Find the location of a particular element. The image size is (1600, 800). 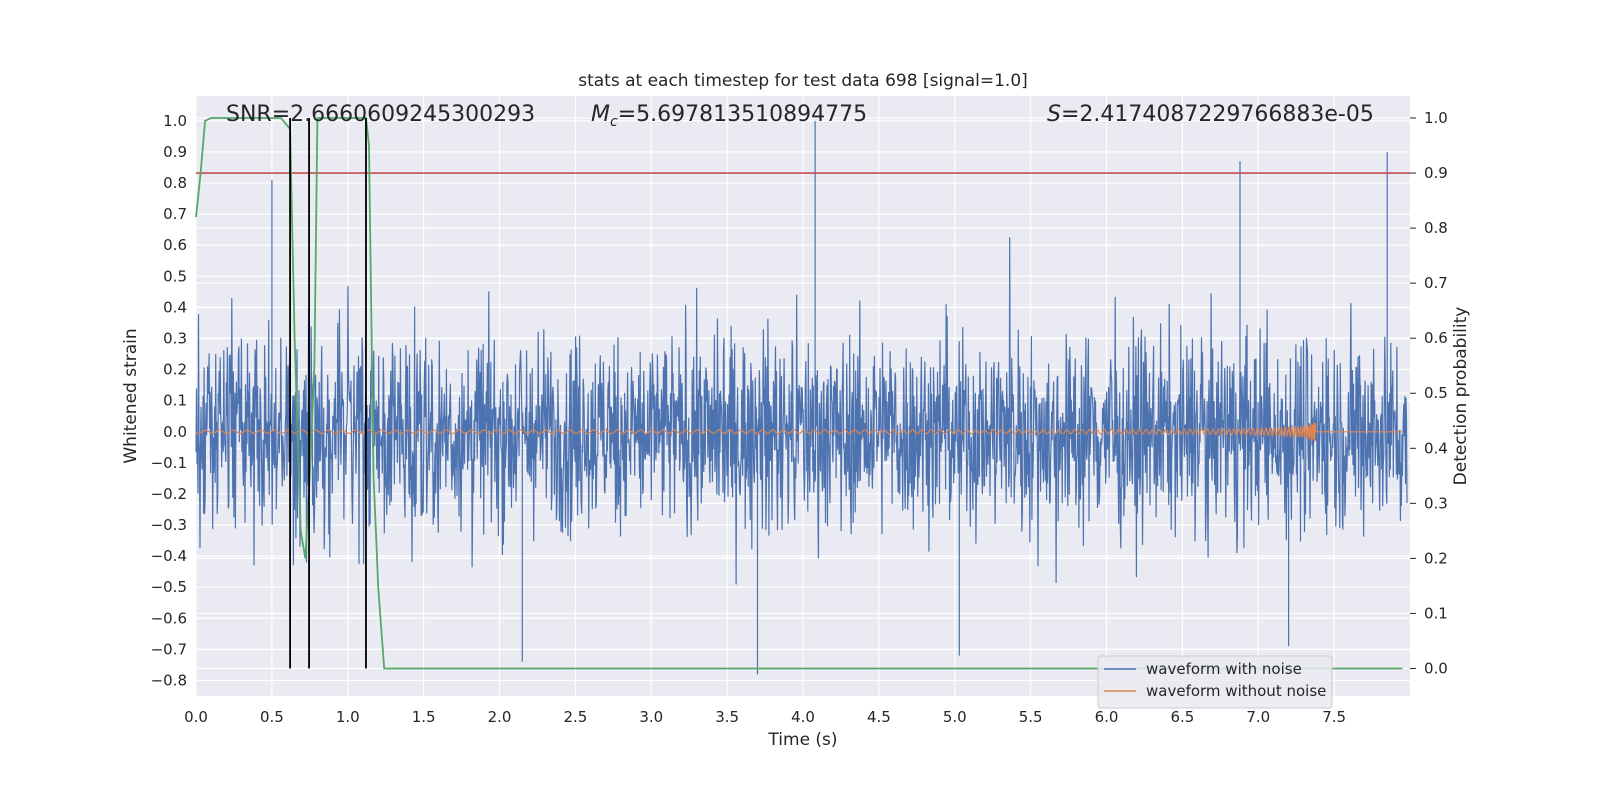

x-axis-label: Time (s) is located at coordinates (802, 740).